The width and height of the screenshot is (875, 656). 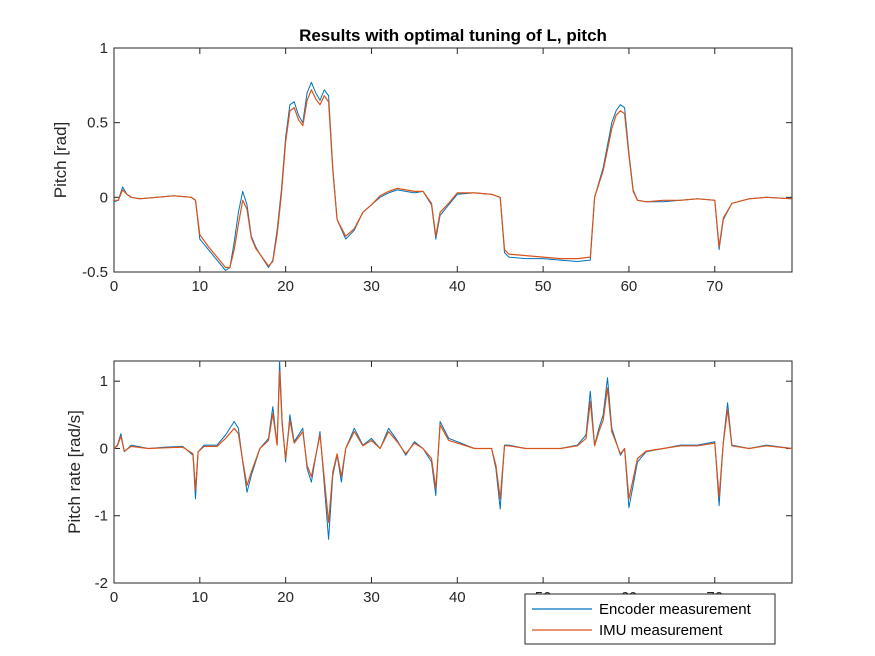 I want to click on y-tick-label: -0.5, so click(x=95, y=272).